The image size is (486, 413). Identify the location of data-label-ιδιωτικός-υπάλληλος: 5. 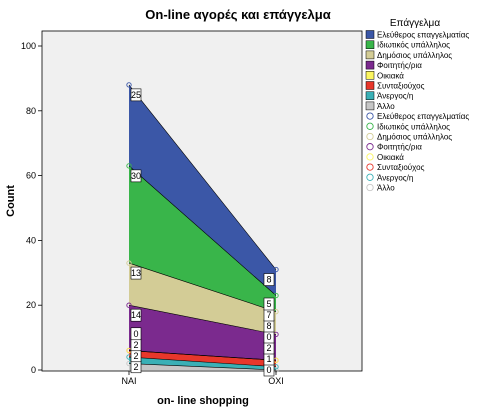
(268, 304).